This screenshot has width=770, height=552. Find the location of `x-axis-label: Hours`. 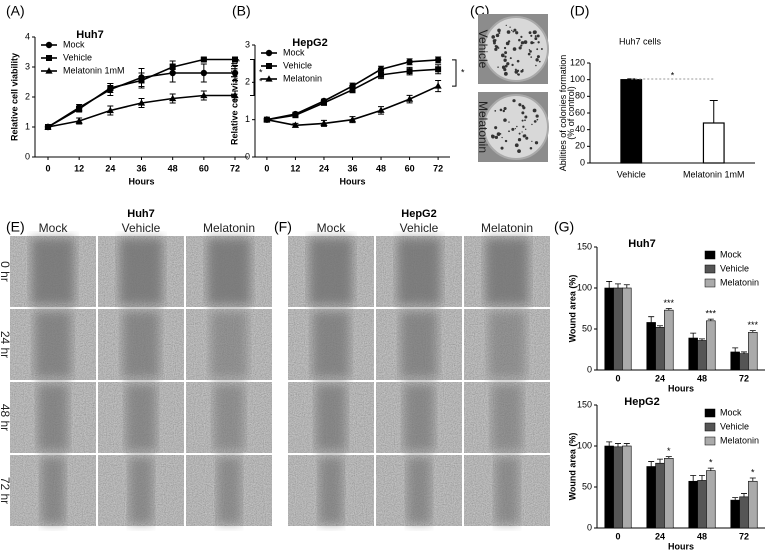

x-axis-label: Hours is located at coordinates (681, 546).